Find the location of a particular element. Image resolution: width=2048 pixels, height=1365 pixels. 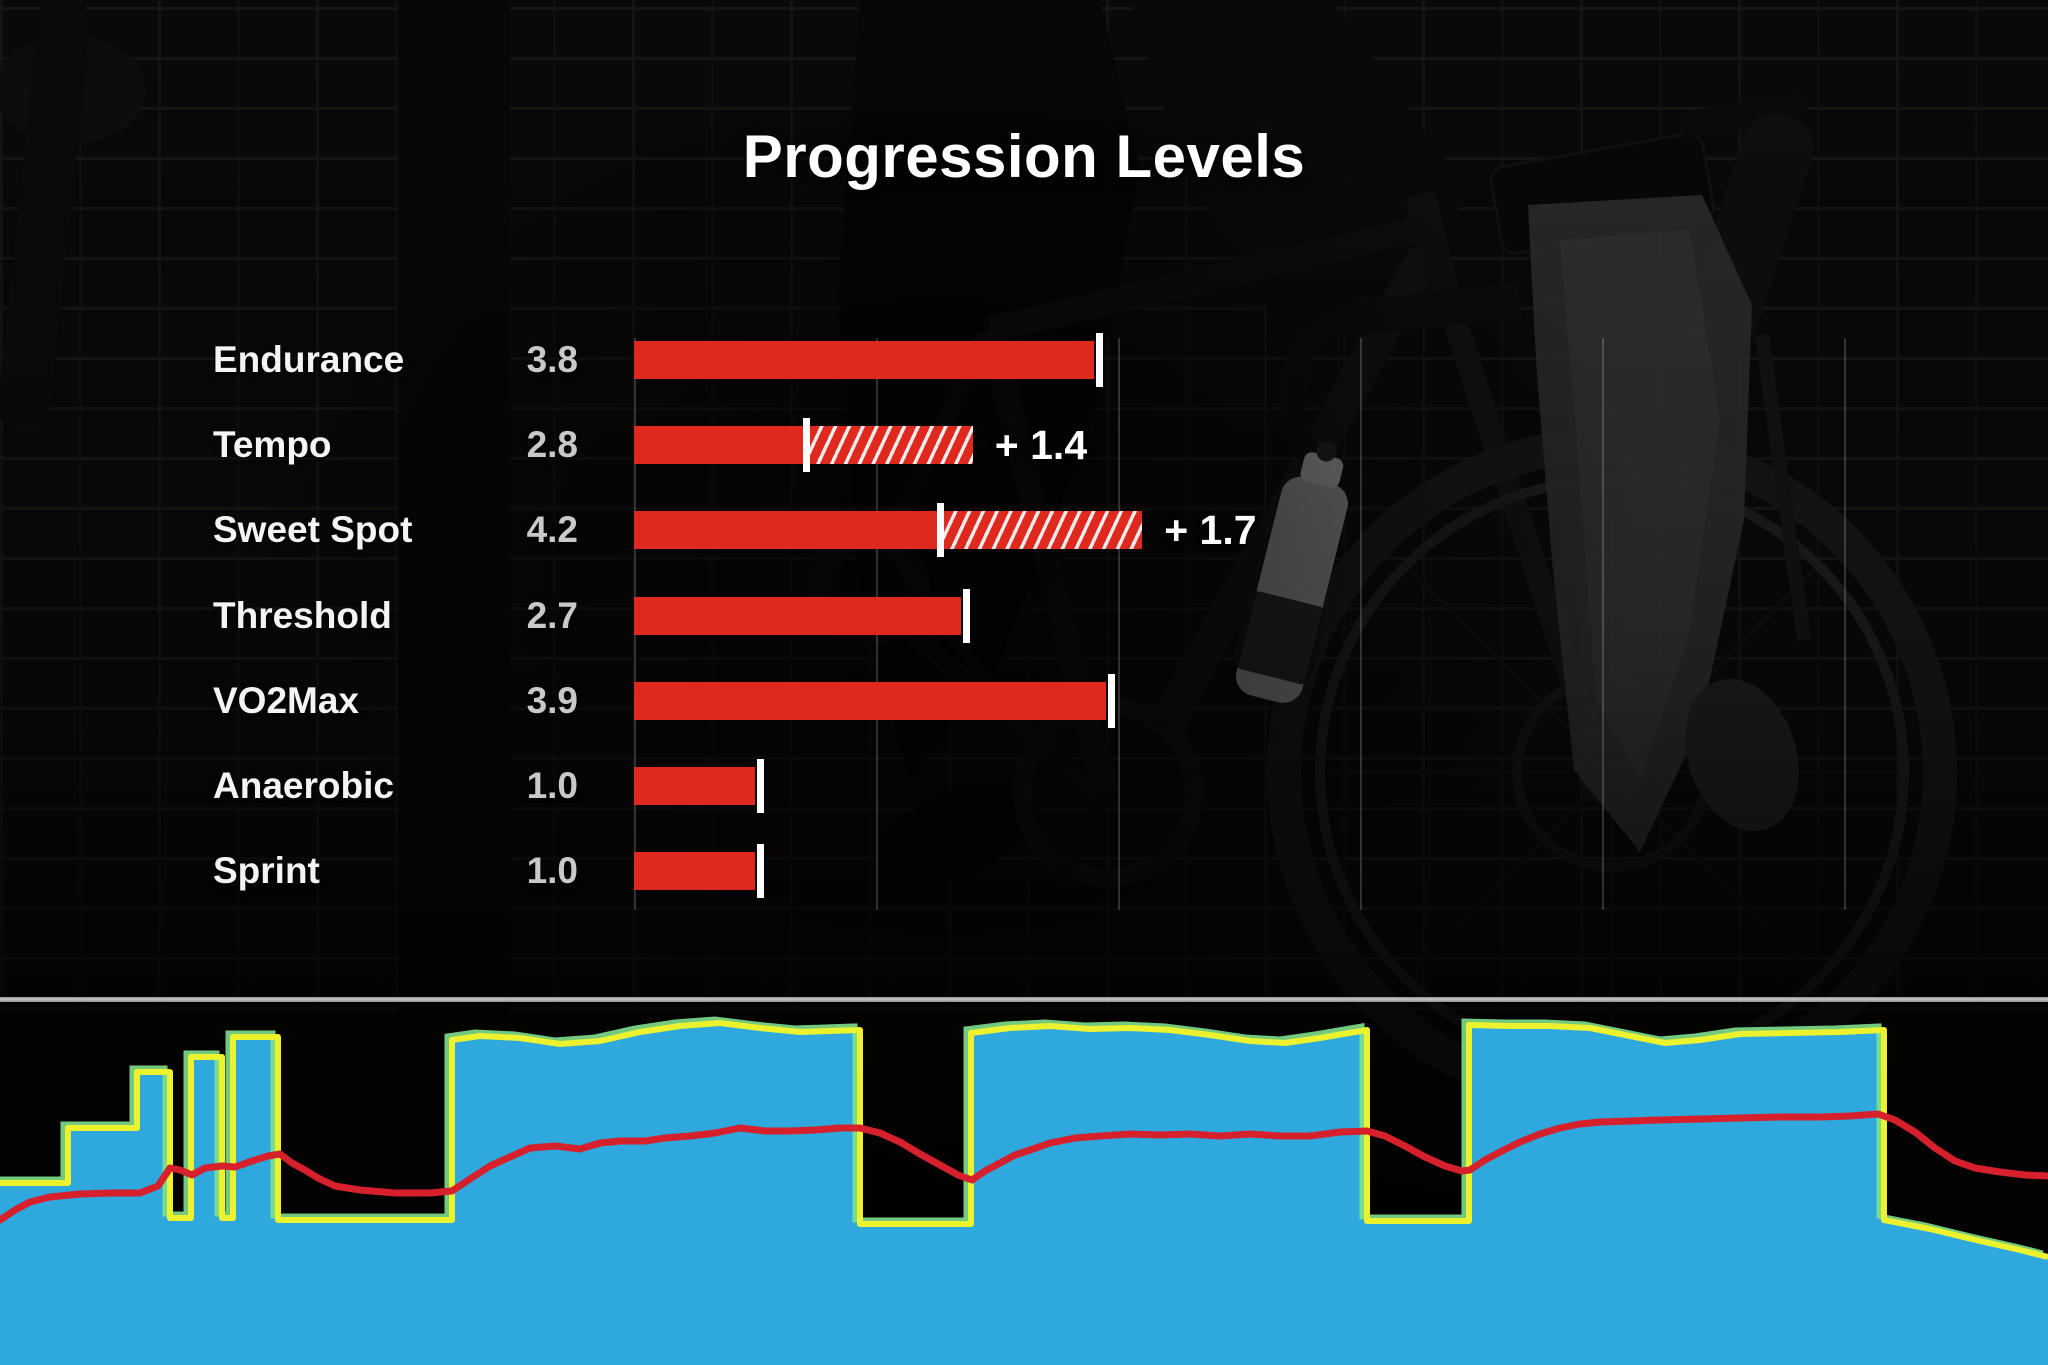

zone-label: Threshold is located at coordinates (302, 615).